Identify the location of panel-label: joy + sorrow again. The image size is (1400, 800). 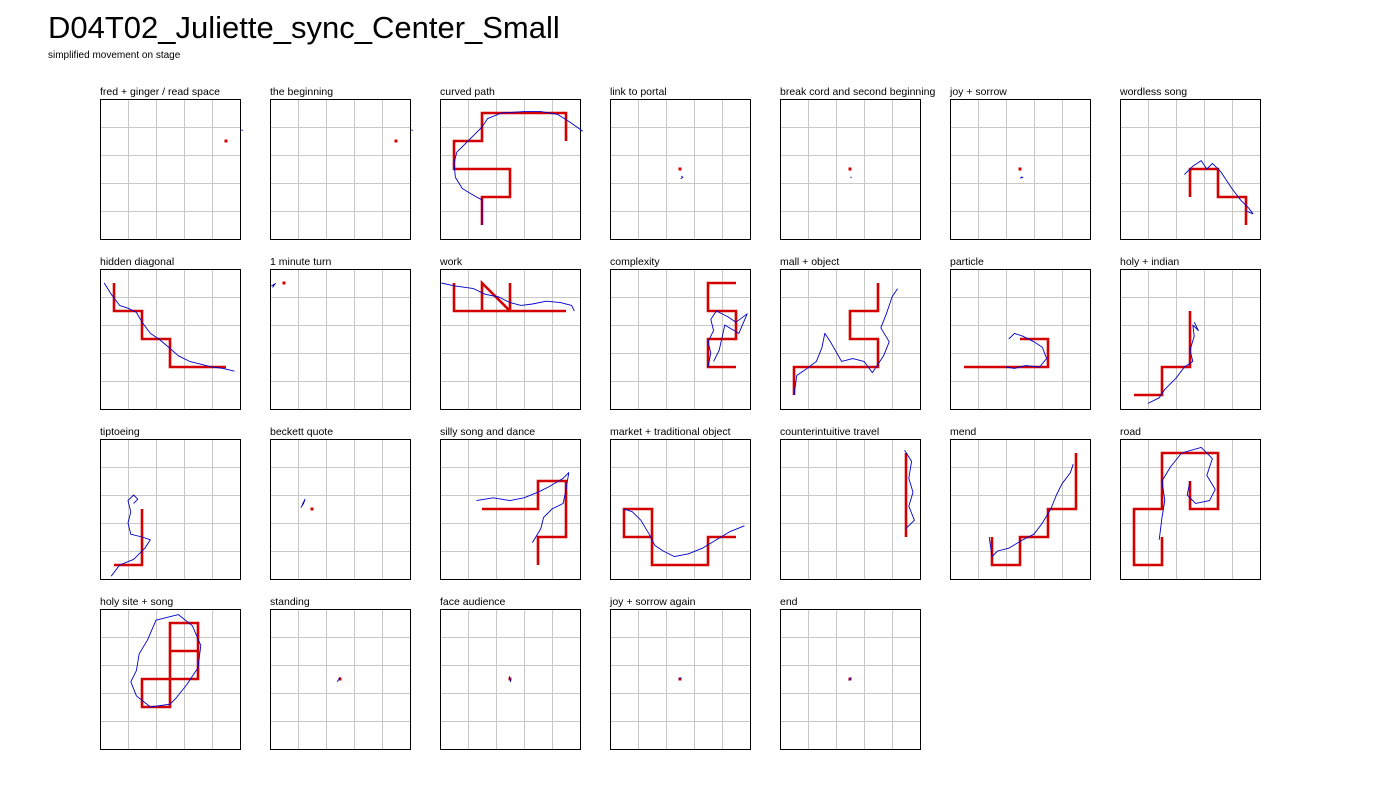
(653, 602).